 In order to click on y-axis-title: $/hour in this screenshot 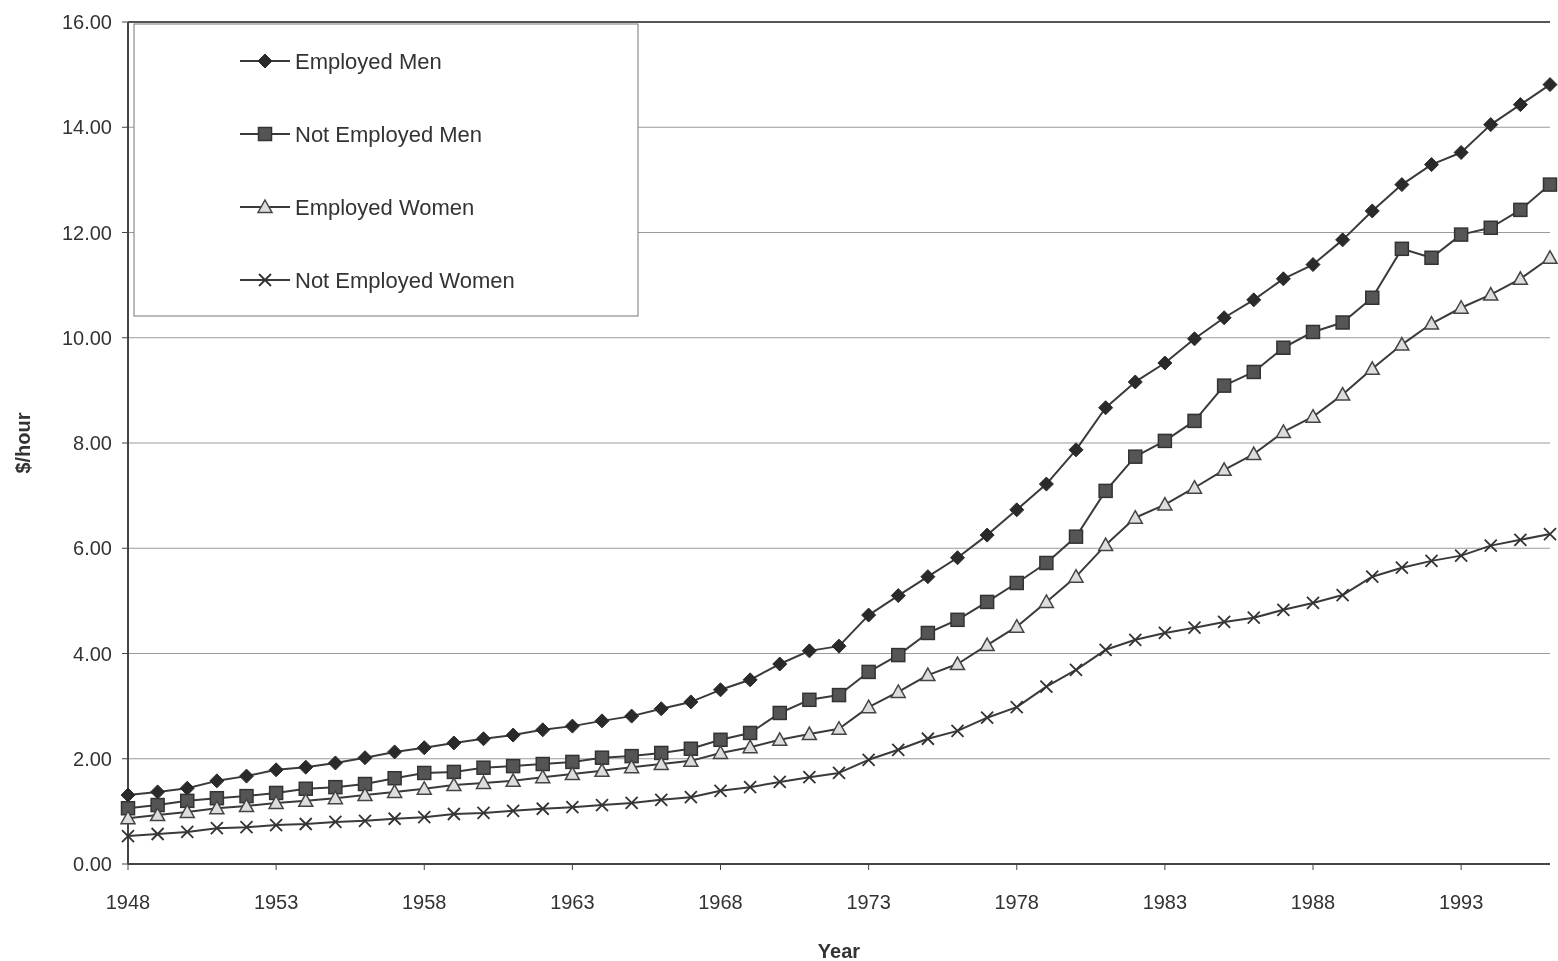, I will do `click(23, 443)`.